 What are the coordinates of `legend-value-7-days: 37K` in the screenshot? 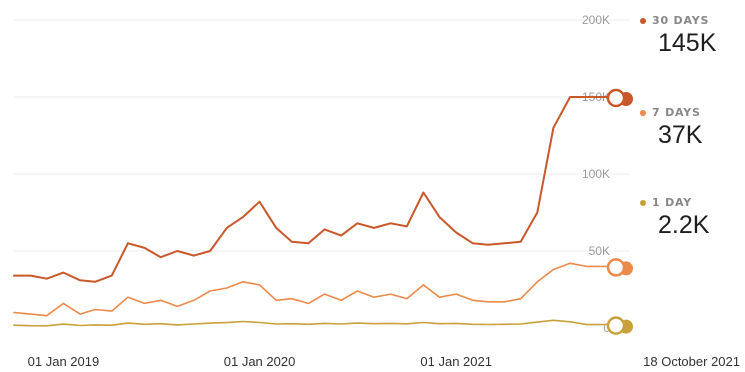 It's located at (680, 135).